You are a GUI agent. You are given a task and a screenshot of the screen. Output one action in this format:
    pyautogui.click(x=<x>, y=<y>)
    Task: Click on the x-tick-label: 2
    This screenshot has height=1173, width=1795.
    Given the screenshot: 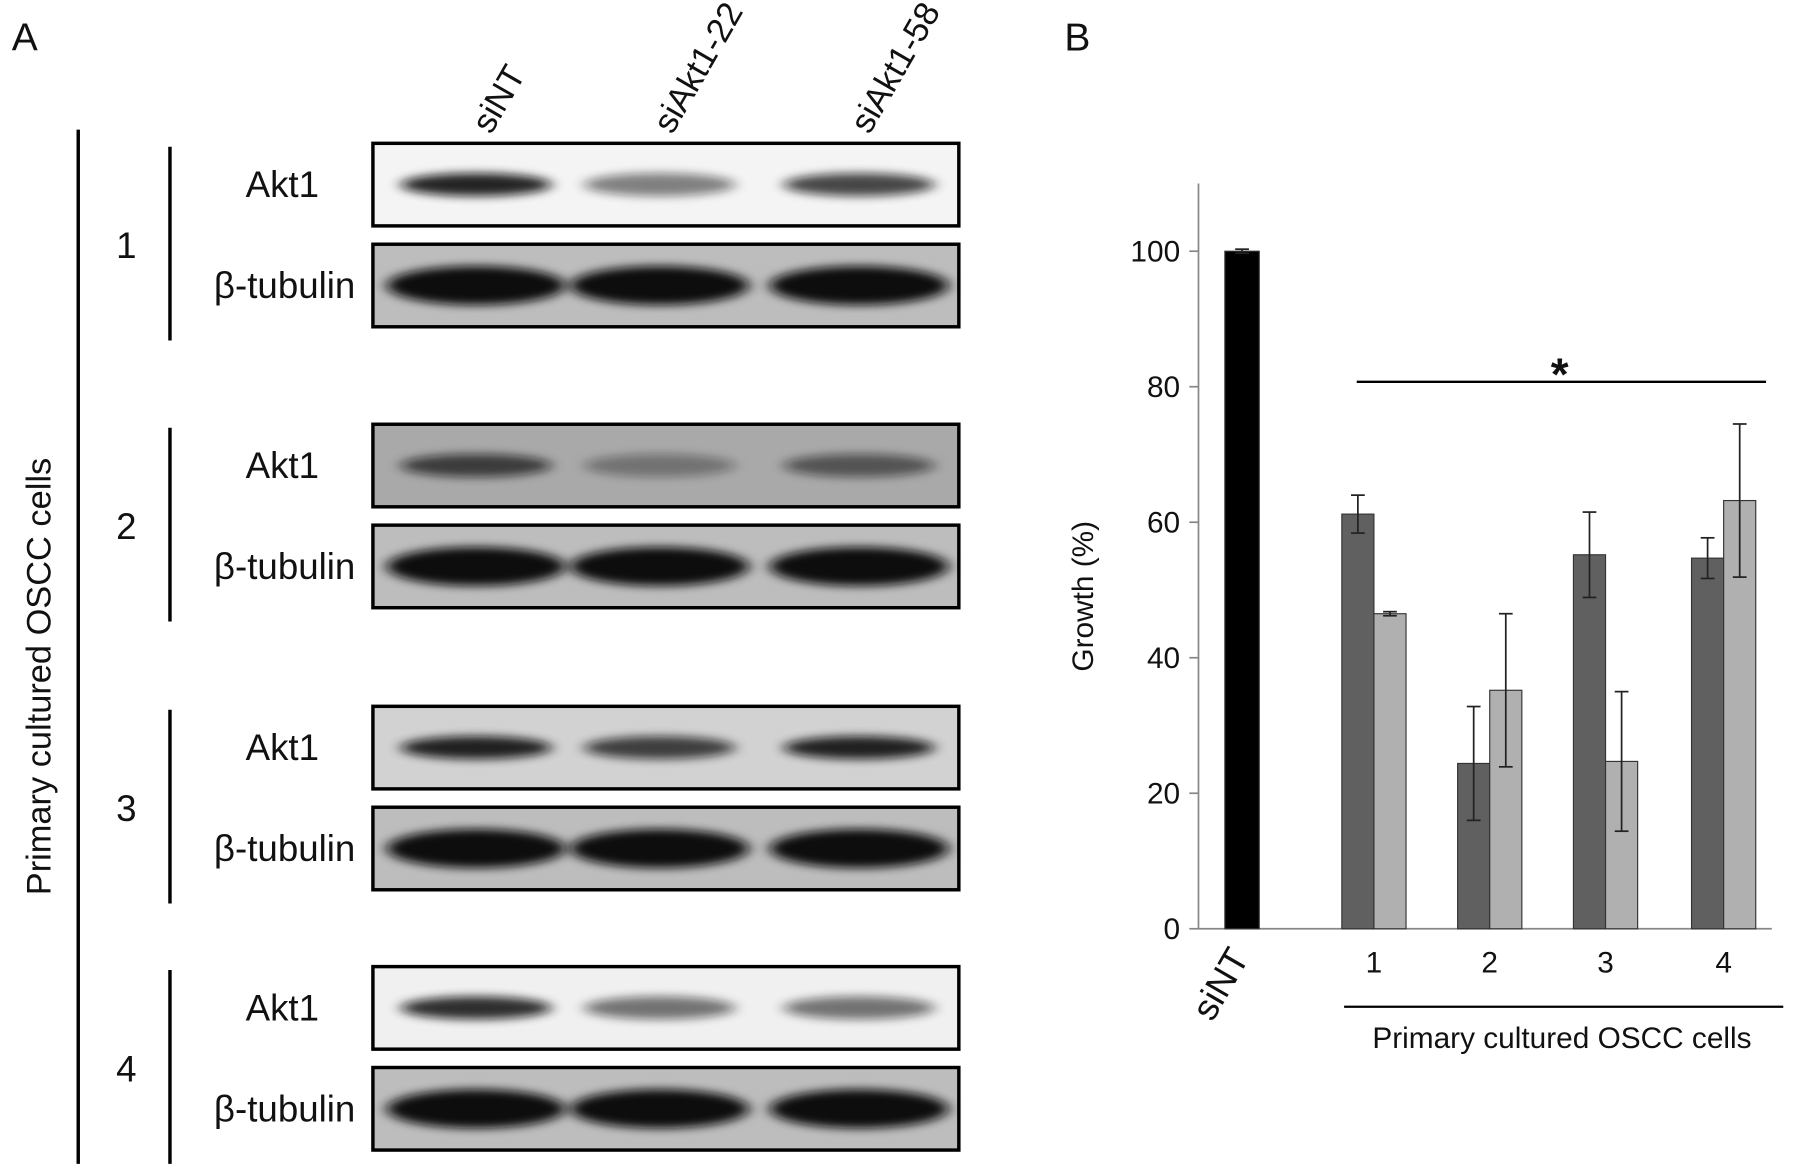 What is the action you would take?
    pyautogui.click(x=1489, y=962)
    